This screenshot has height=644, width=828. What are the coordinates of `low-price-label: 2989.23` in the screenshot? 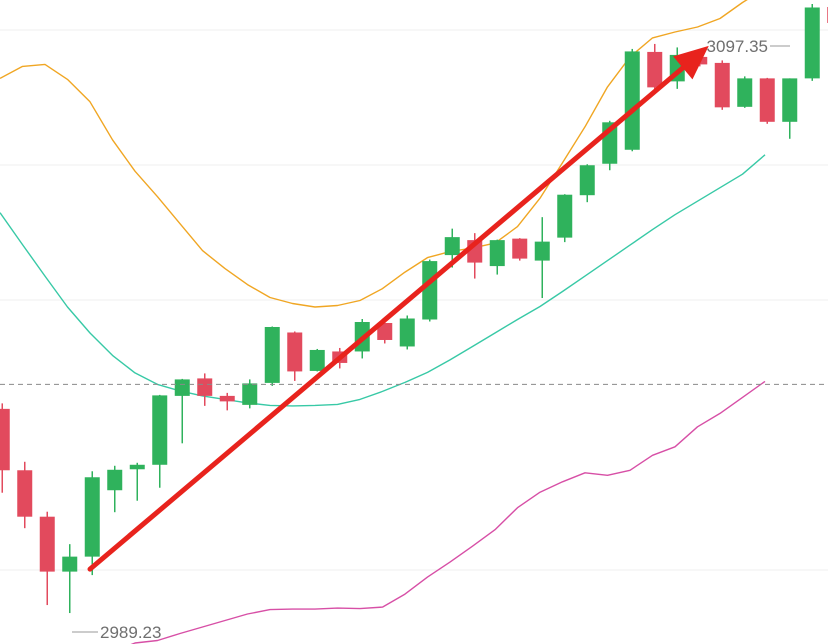 It's located at (130, 632).